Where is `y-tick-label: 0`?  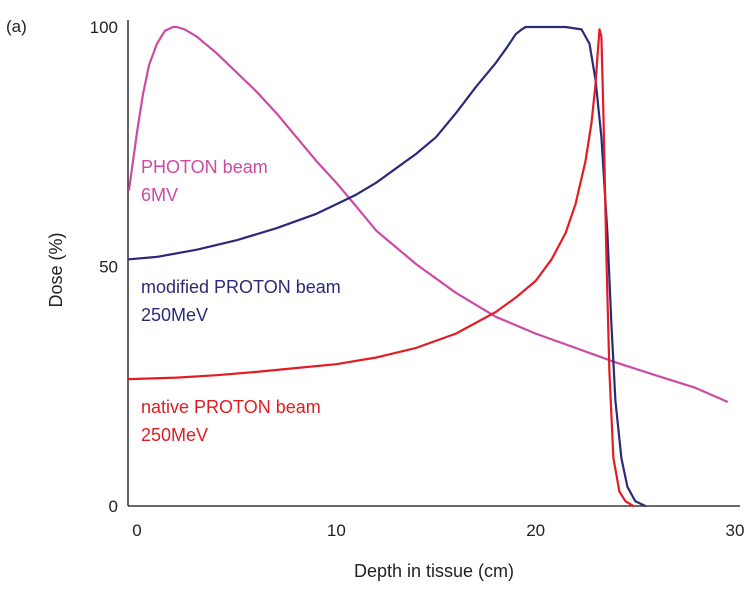
y-tick-label: 0 is located at coordinates (113, 506).